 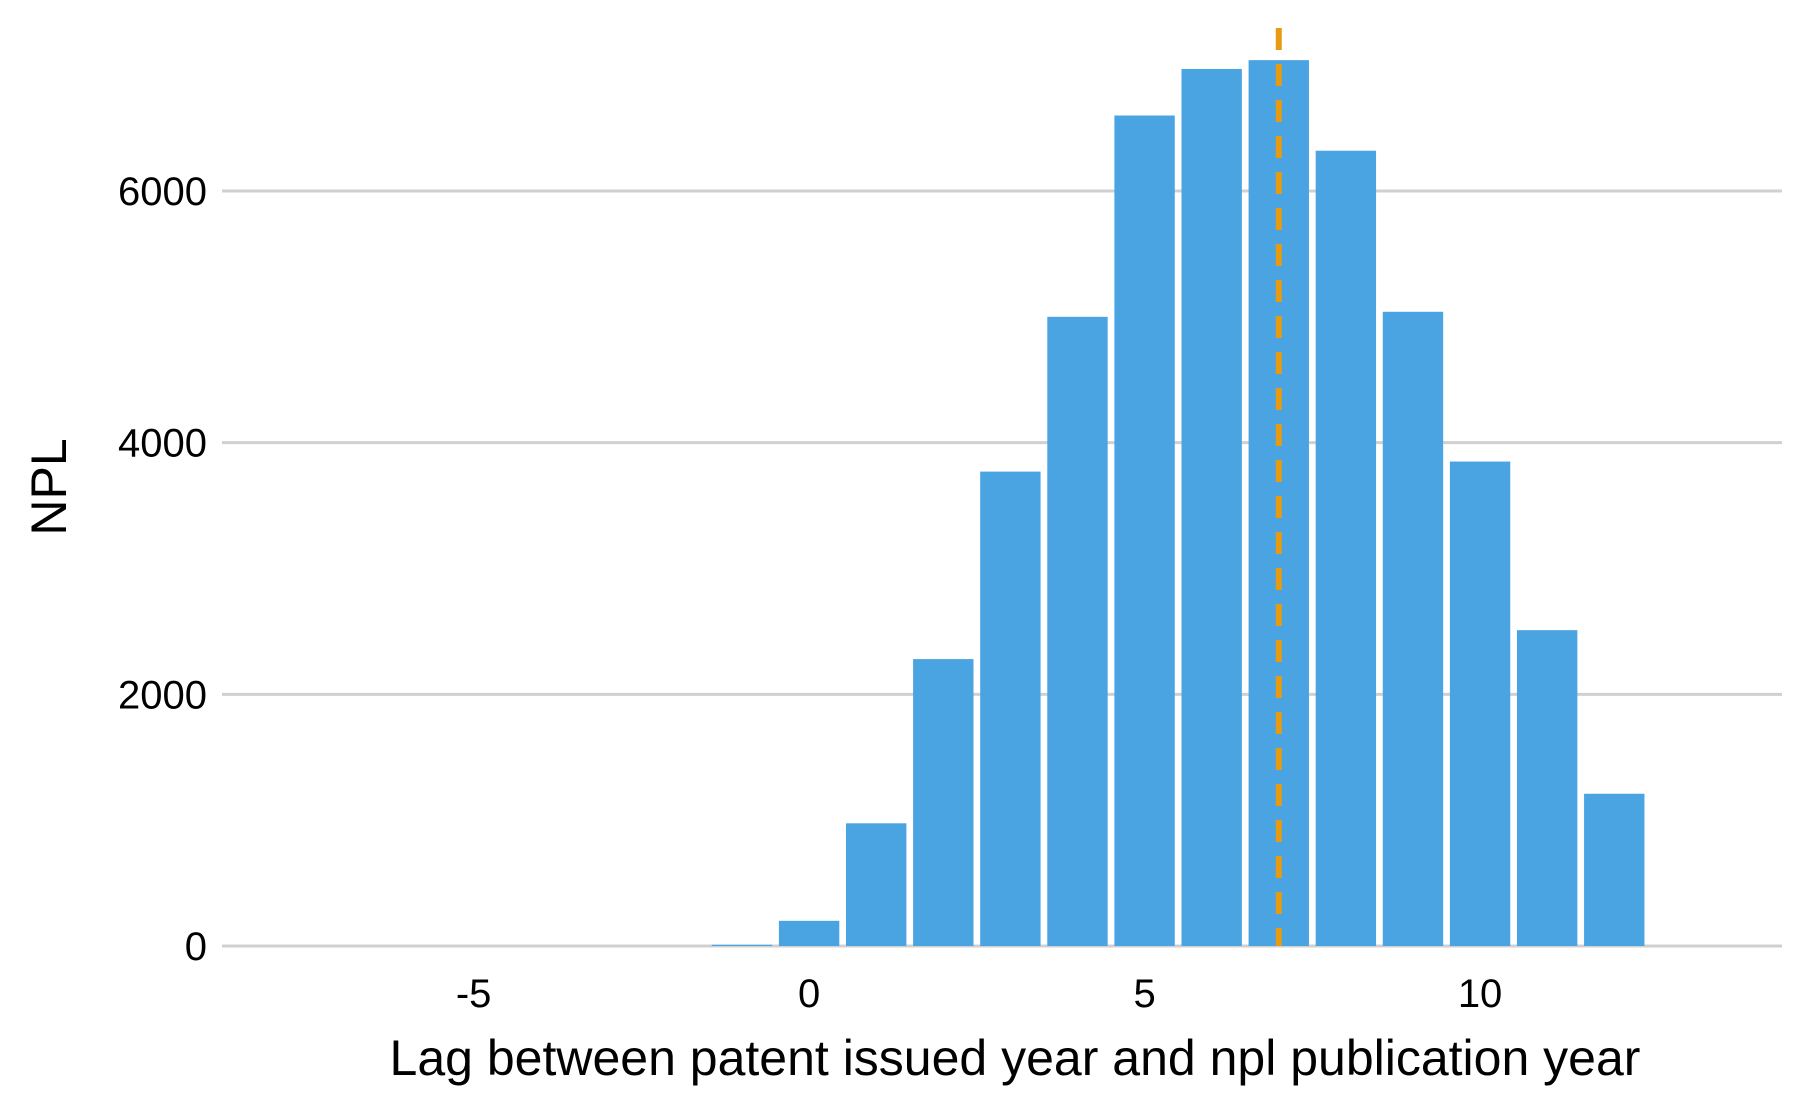 What do you see at coordinates (49, 486) in the screenshot?
I see `y-axis-title: NPL` at bounding box center [49, 486].